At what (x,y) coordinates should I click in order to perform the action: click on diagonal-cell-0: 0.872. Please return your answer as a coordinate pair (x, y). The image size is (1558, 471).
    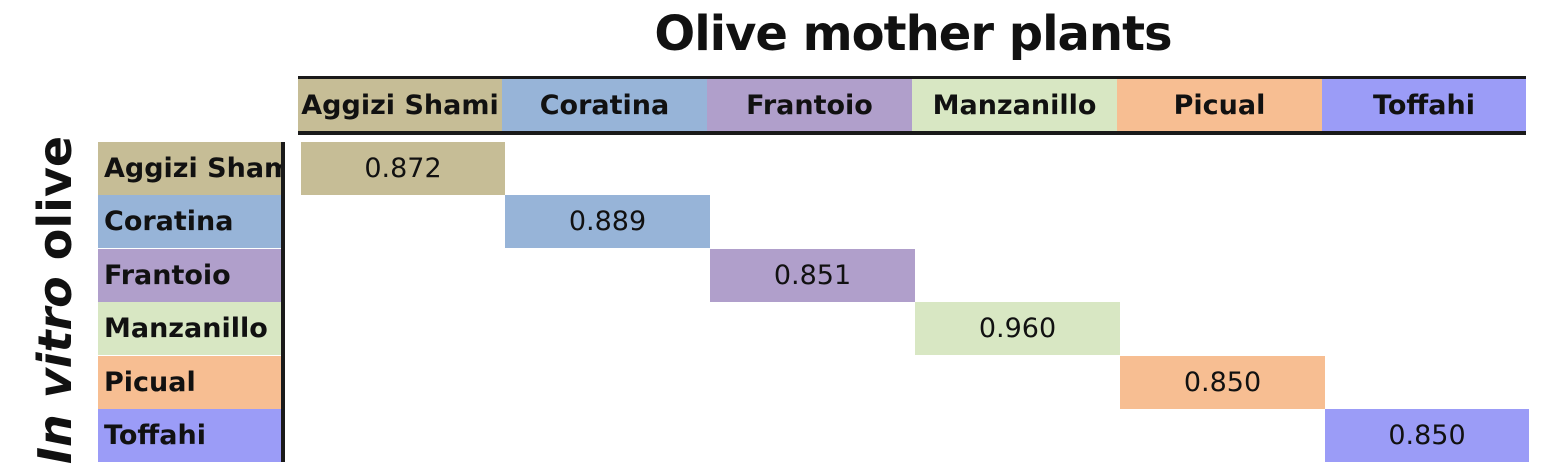
    Looking at the image, I should click on (403, 168).